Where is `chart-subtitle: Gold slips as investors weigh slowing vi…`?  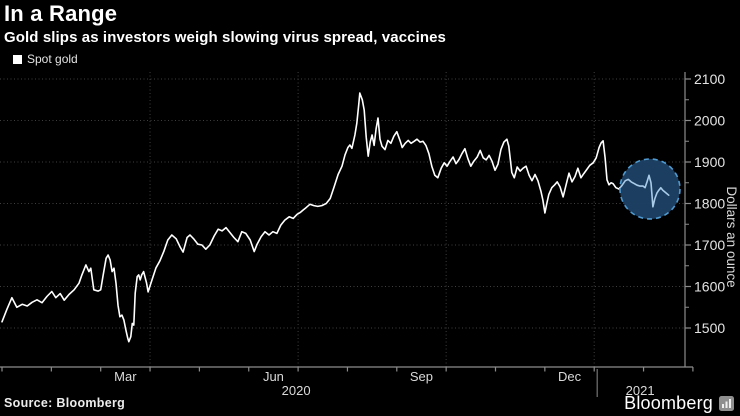 chart-subtitle: Gold slips as investors weigh slowing vi… is located at coordinates (225, 37).